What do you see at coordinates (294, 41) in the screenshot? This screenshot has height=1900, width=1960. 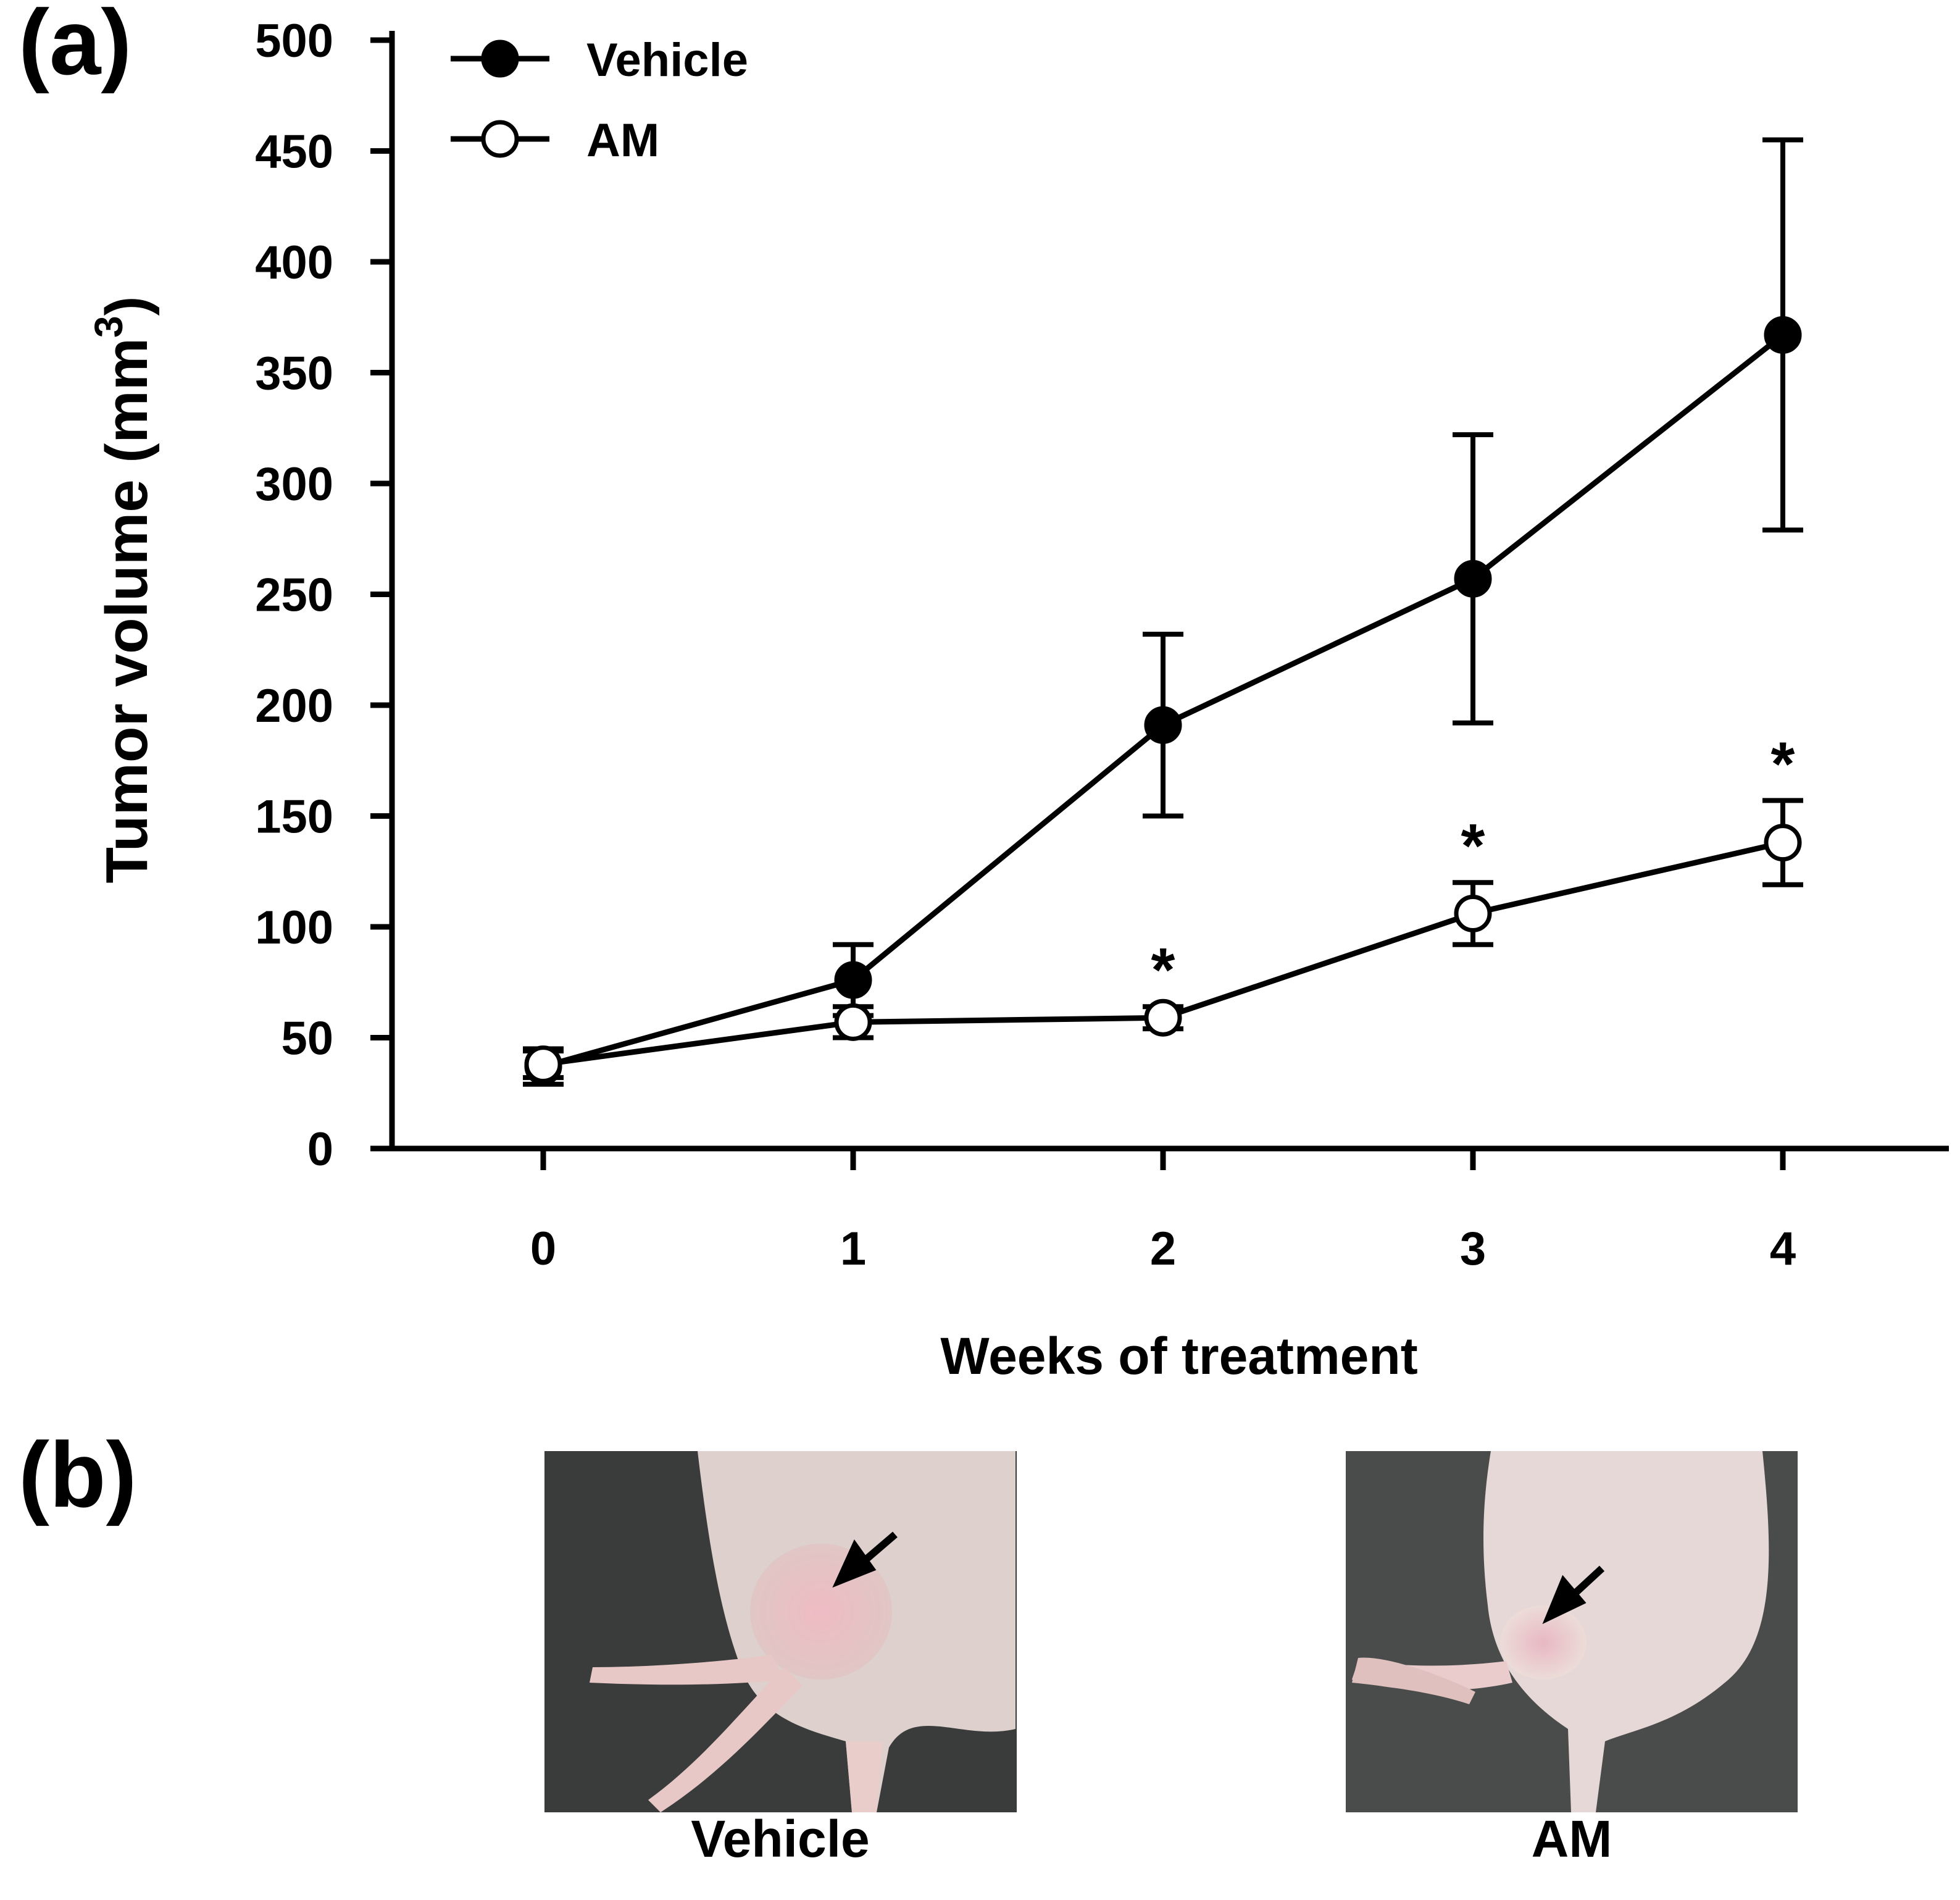 I see `y-tick-label-500: 500` at bounding box center [294, 41].